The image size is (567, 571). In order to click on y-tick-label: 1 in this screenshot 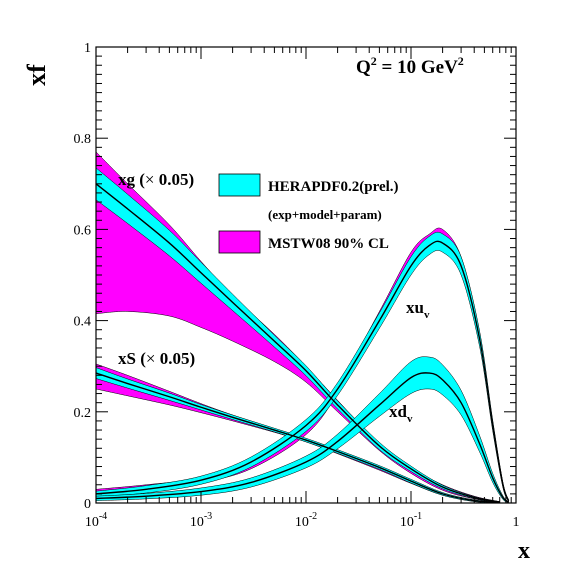, I will do `click(87, 48)`.